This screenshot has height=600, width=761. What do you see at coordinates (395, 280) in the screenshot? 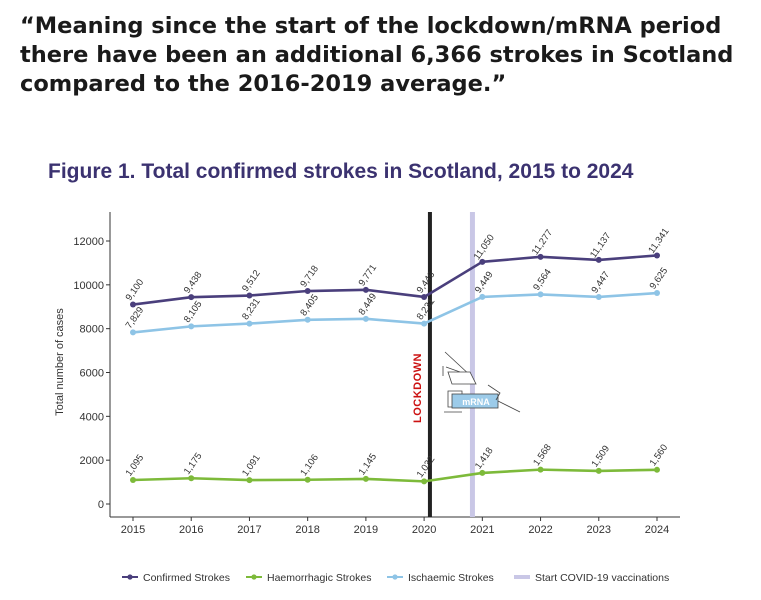
I see `confirmed-strokes-line` at bounding box center [395, 280].